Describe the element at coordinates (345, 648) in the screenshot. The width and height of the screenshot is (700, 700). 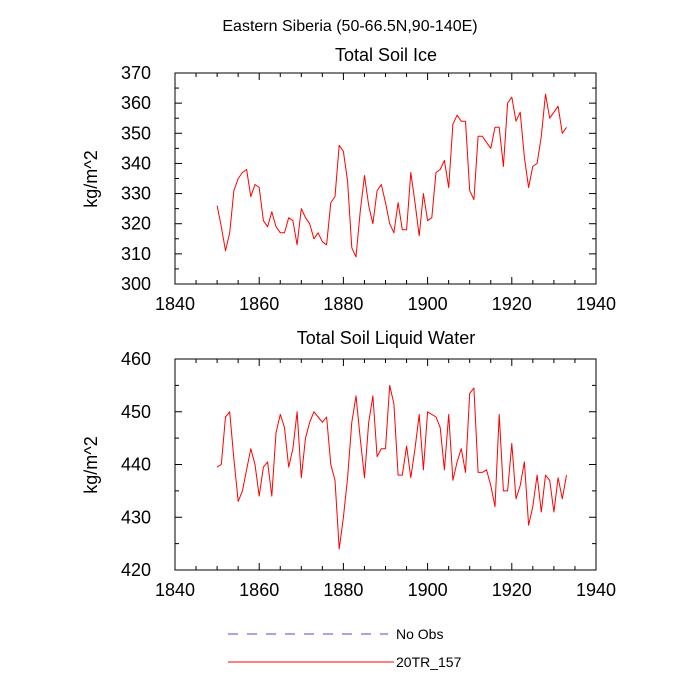
I see `legend: No Obs 20TR_157` at that location.